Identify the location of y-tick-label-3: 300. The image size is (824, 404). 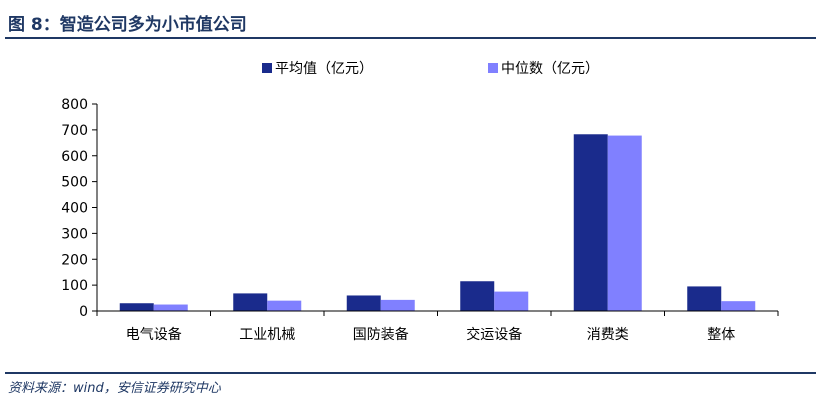
(74, 234).